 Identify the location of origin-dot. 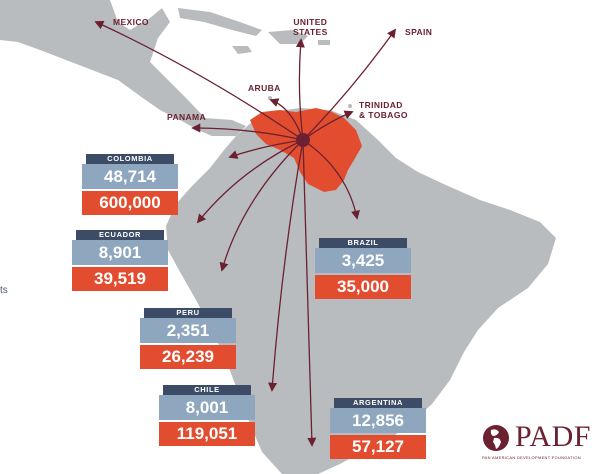
(303, 140).